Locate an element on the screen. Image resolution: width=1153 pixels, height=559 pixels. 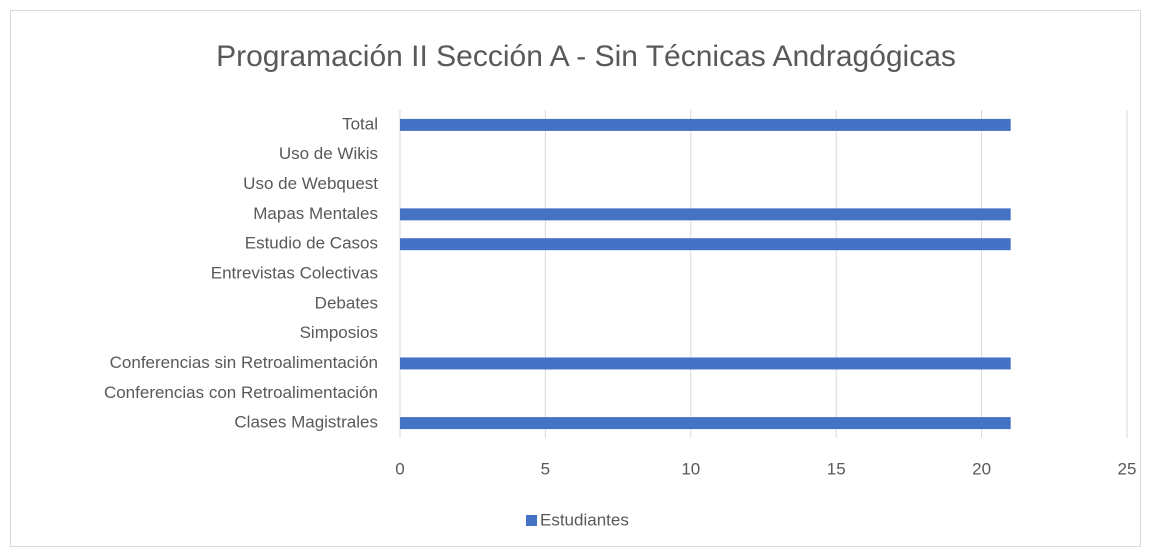
x-tick-label: 20 is located at coordinates (981, 468).